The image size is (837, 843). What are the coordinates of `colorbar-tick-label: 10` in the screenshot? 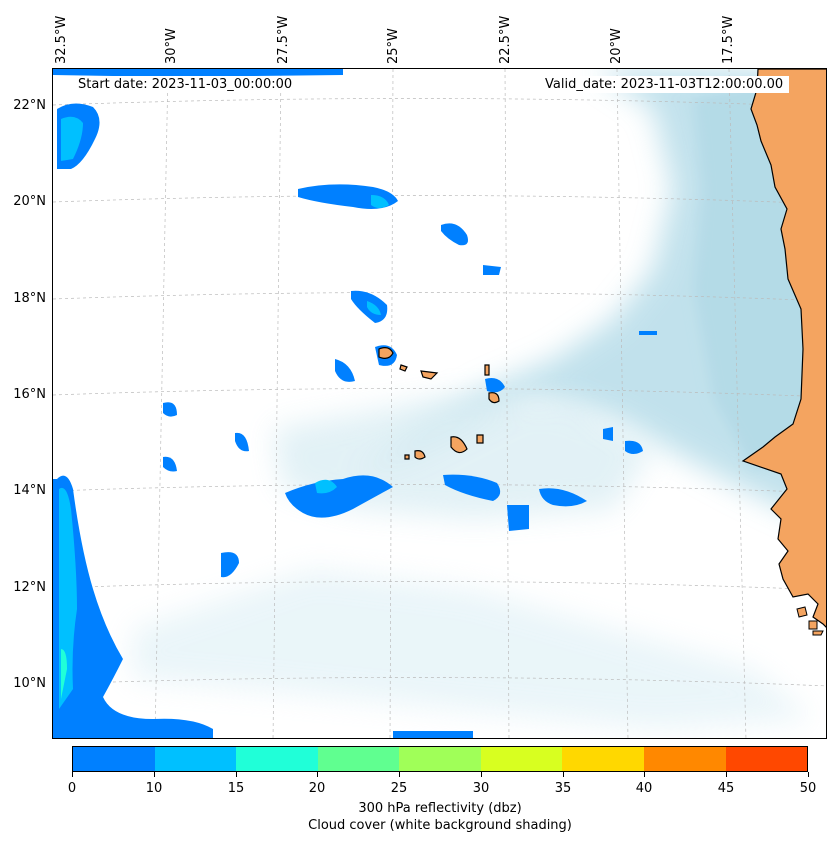 It's located at (154, 788).